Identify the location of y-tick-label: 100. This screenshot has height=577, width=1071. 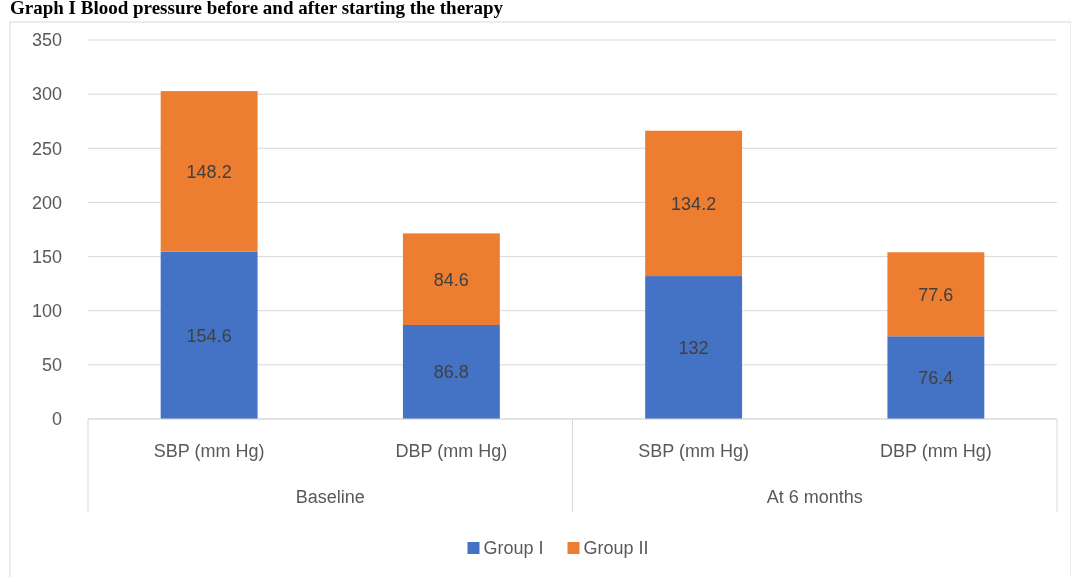
(46, 311).